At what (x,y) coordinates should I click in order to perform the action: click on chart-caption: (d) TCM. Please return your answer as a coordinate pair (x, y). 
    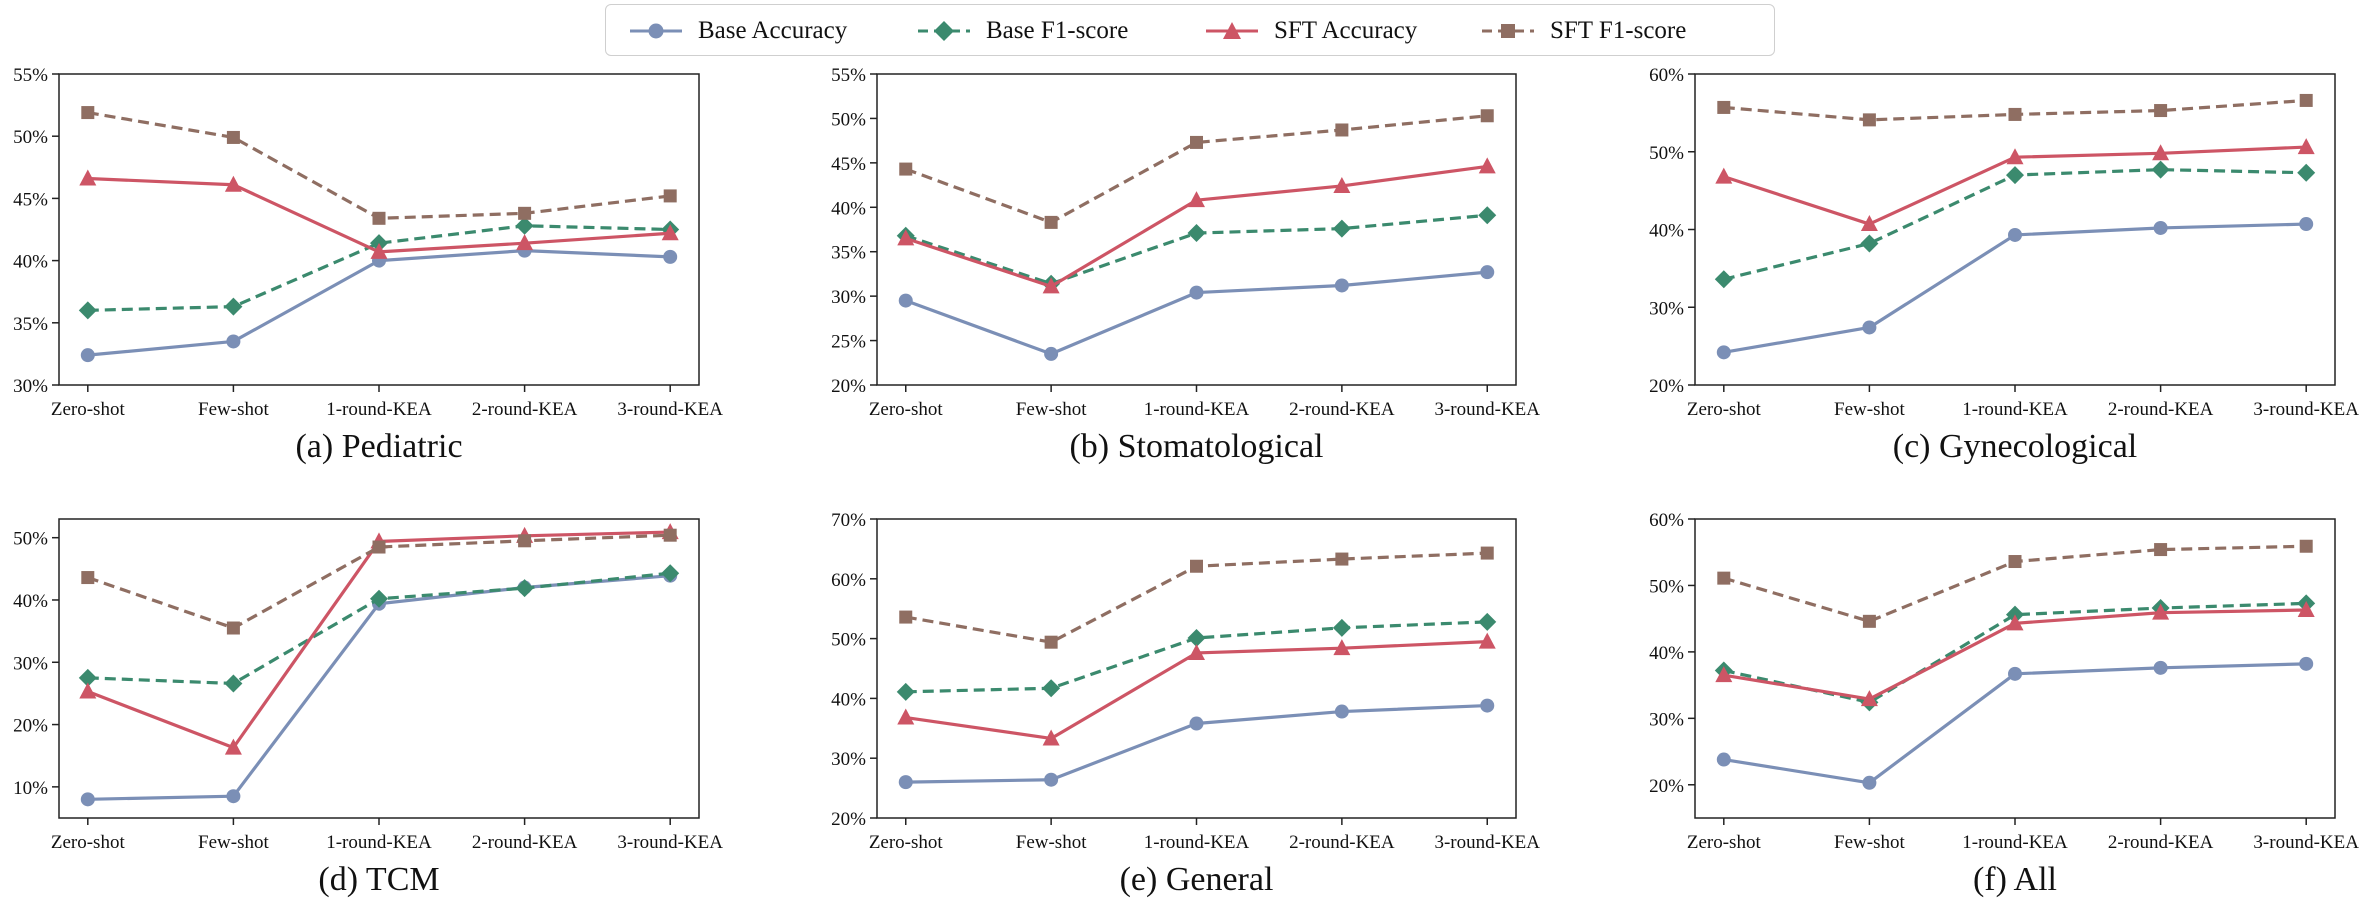
    Looking at the image, I should click on (378, 879).